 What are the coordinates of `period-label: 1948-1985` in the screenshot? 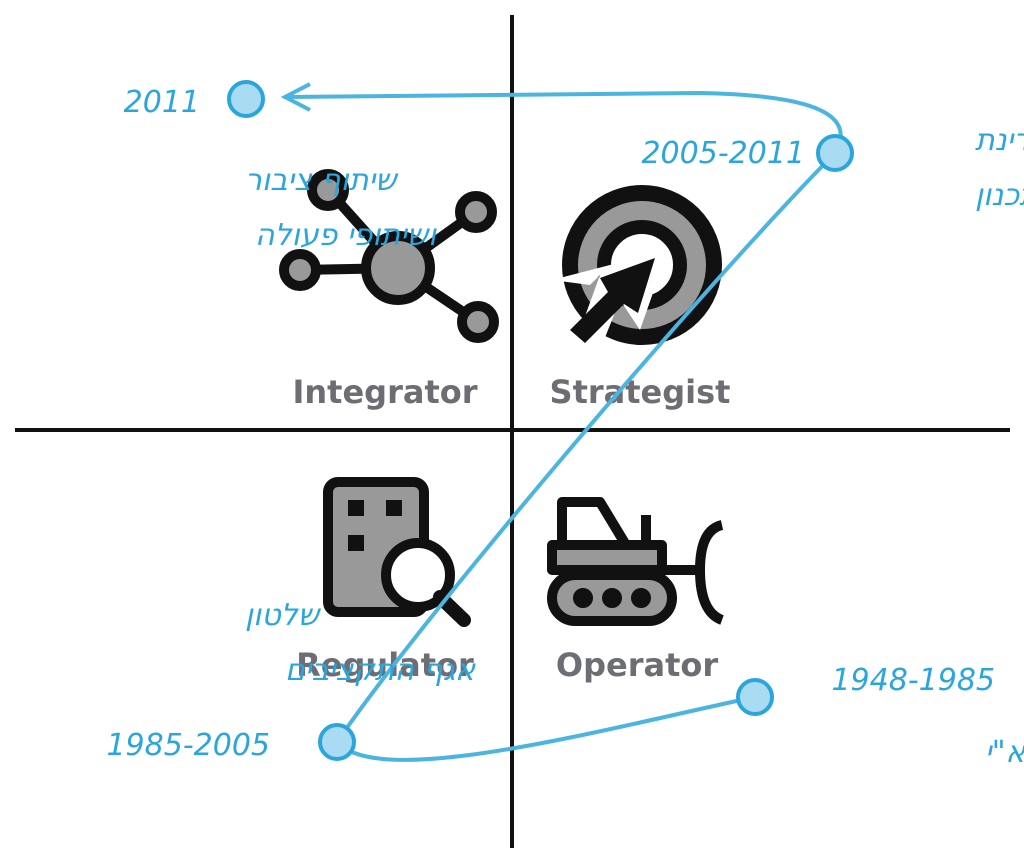 It's located at (913, 680).